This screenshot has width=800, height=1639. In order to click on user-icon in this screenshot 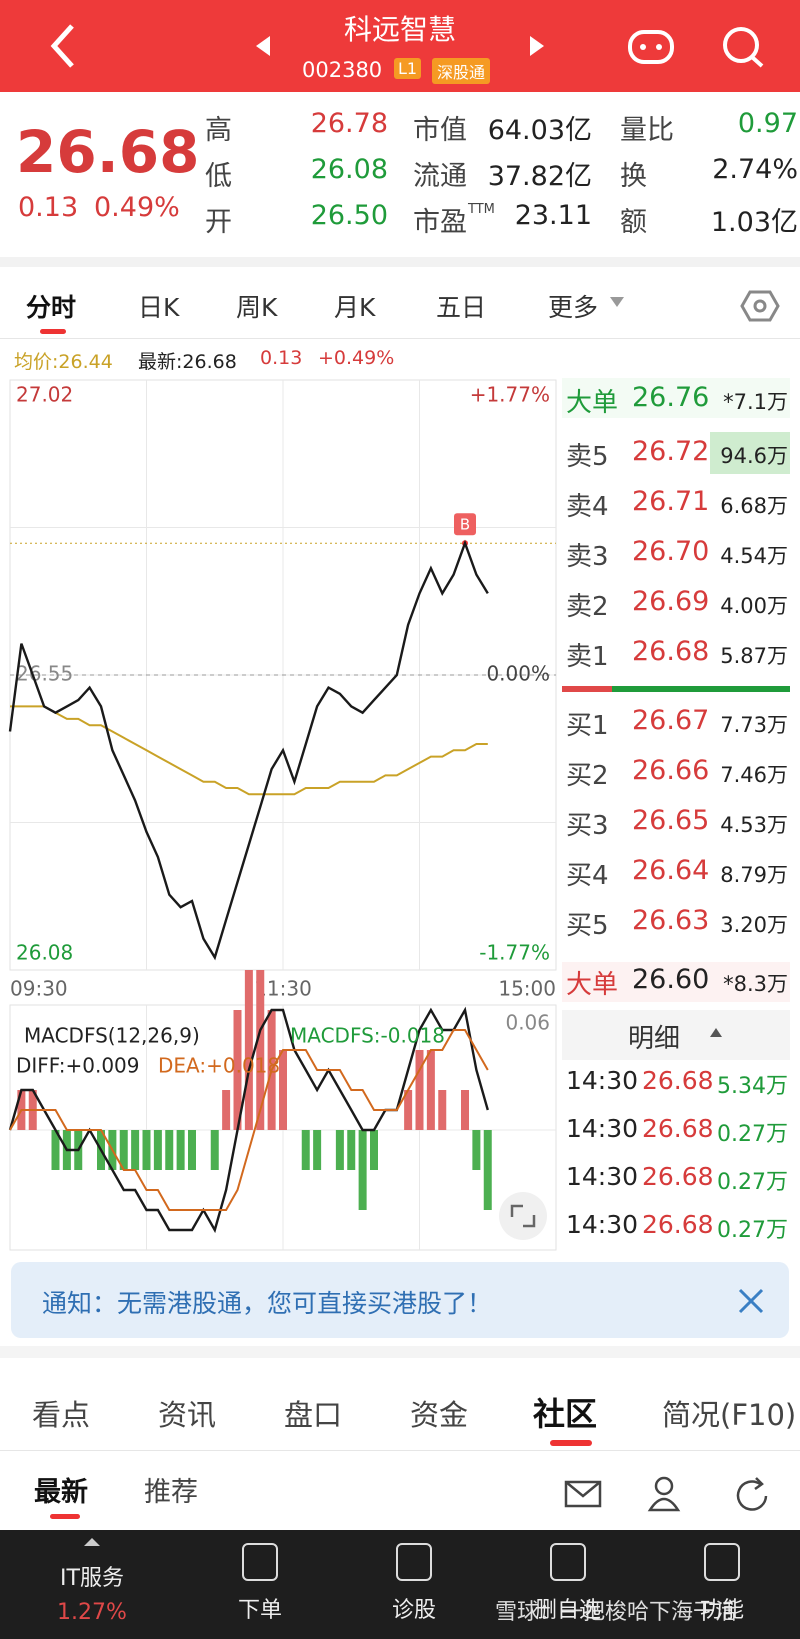, I will do `click(664, 1494)`.